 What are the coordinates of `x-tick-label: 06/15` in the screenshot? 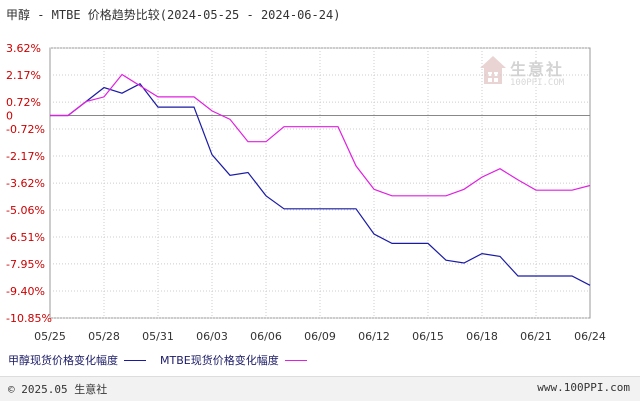 It's located at (428, 336).